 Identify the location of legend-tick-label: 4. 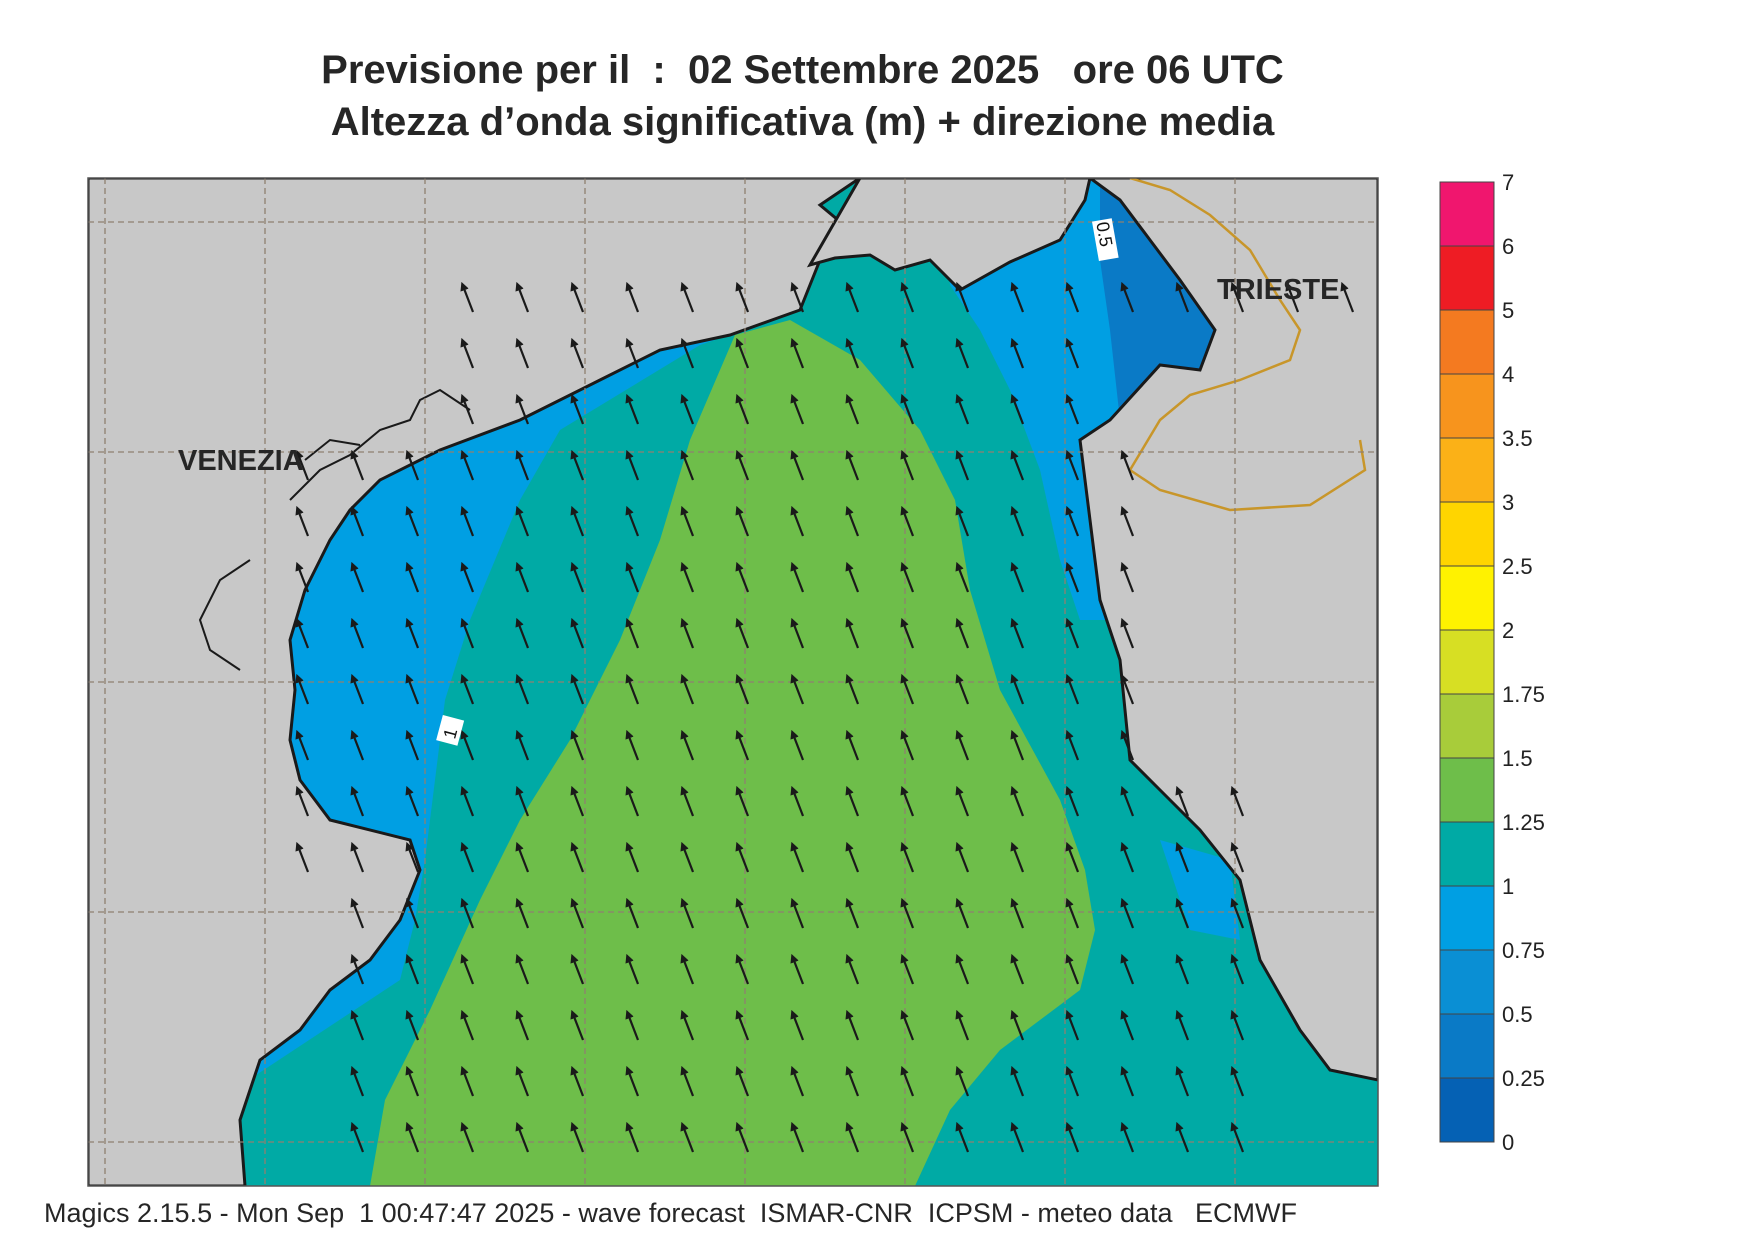
(1508, 374).